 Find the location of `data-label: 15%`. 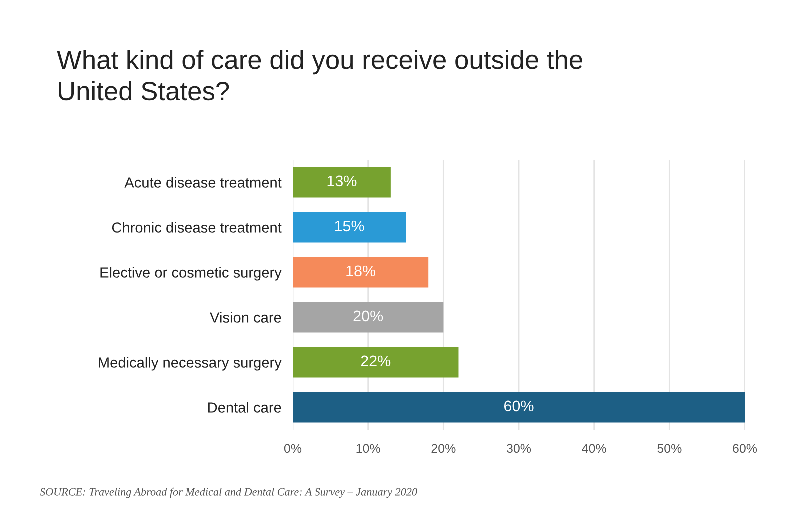

data-label: 15% is located at coordinates (349, 226).